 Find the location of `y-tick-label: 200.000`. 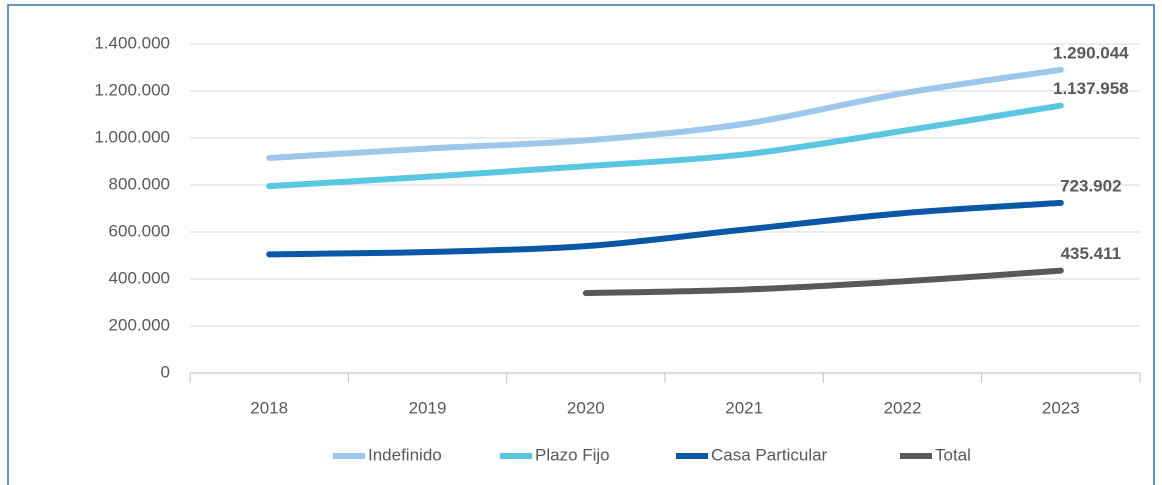

y-tick-label: 200.000 is located at coordinates (139, 324).